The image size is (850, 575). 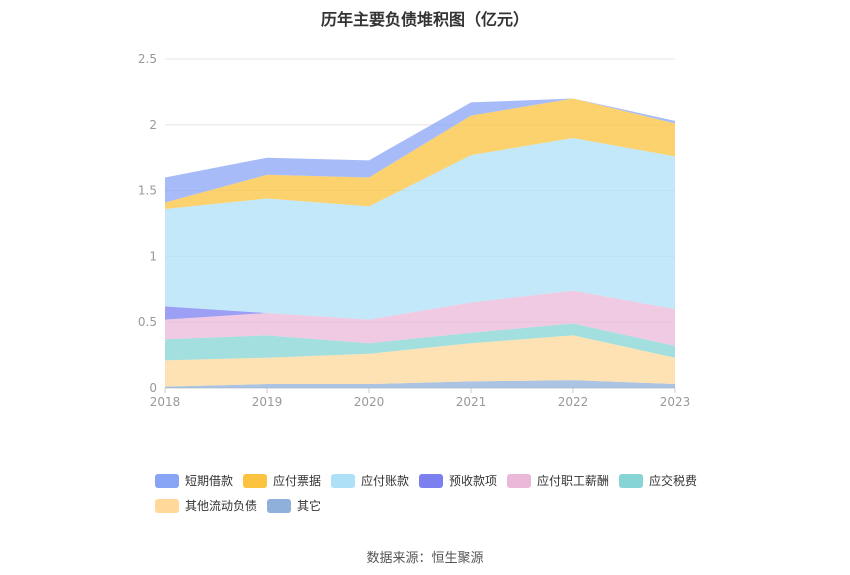 I want to click on x-tick-label: 2021, so click(x=471, y=402).